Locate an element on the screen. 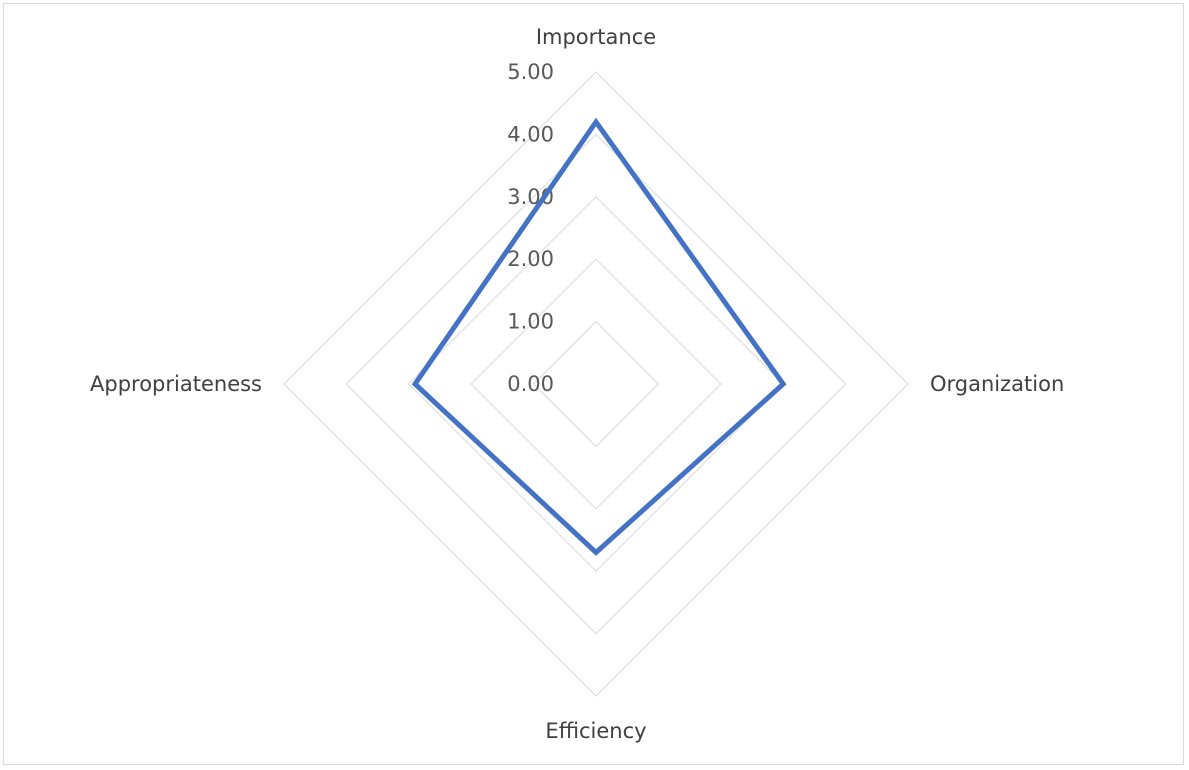 Image resolution: width=1189 pixels, height=770 pixels. category-label: Importance is located at coordinates (596, 37).